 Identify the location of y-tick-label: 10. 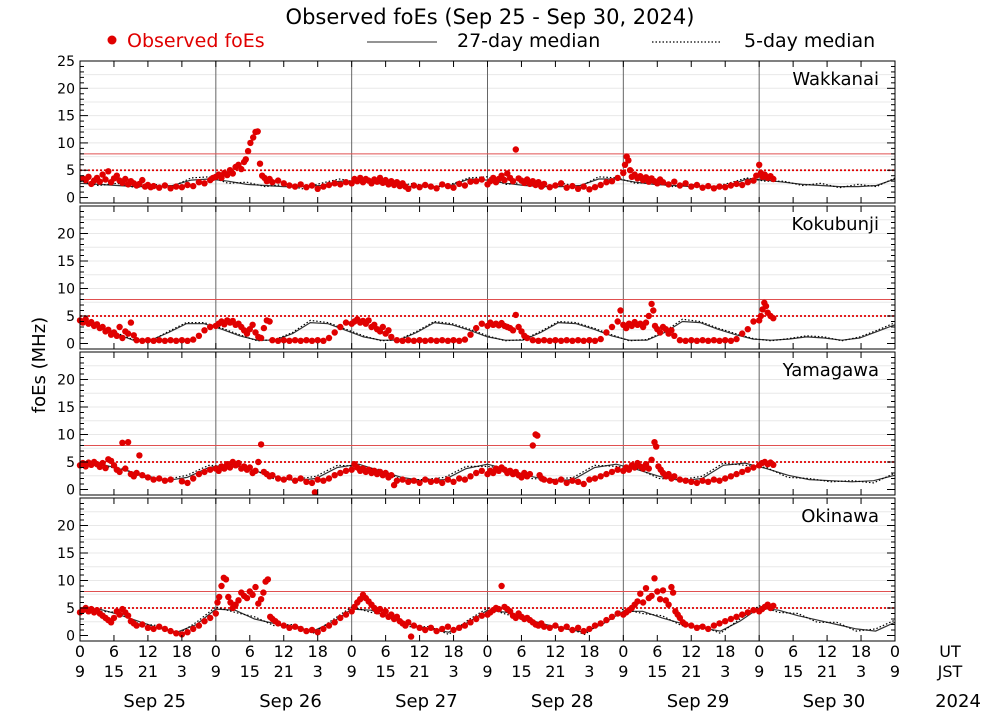
(66, 582).